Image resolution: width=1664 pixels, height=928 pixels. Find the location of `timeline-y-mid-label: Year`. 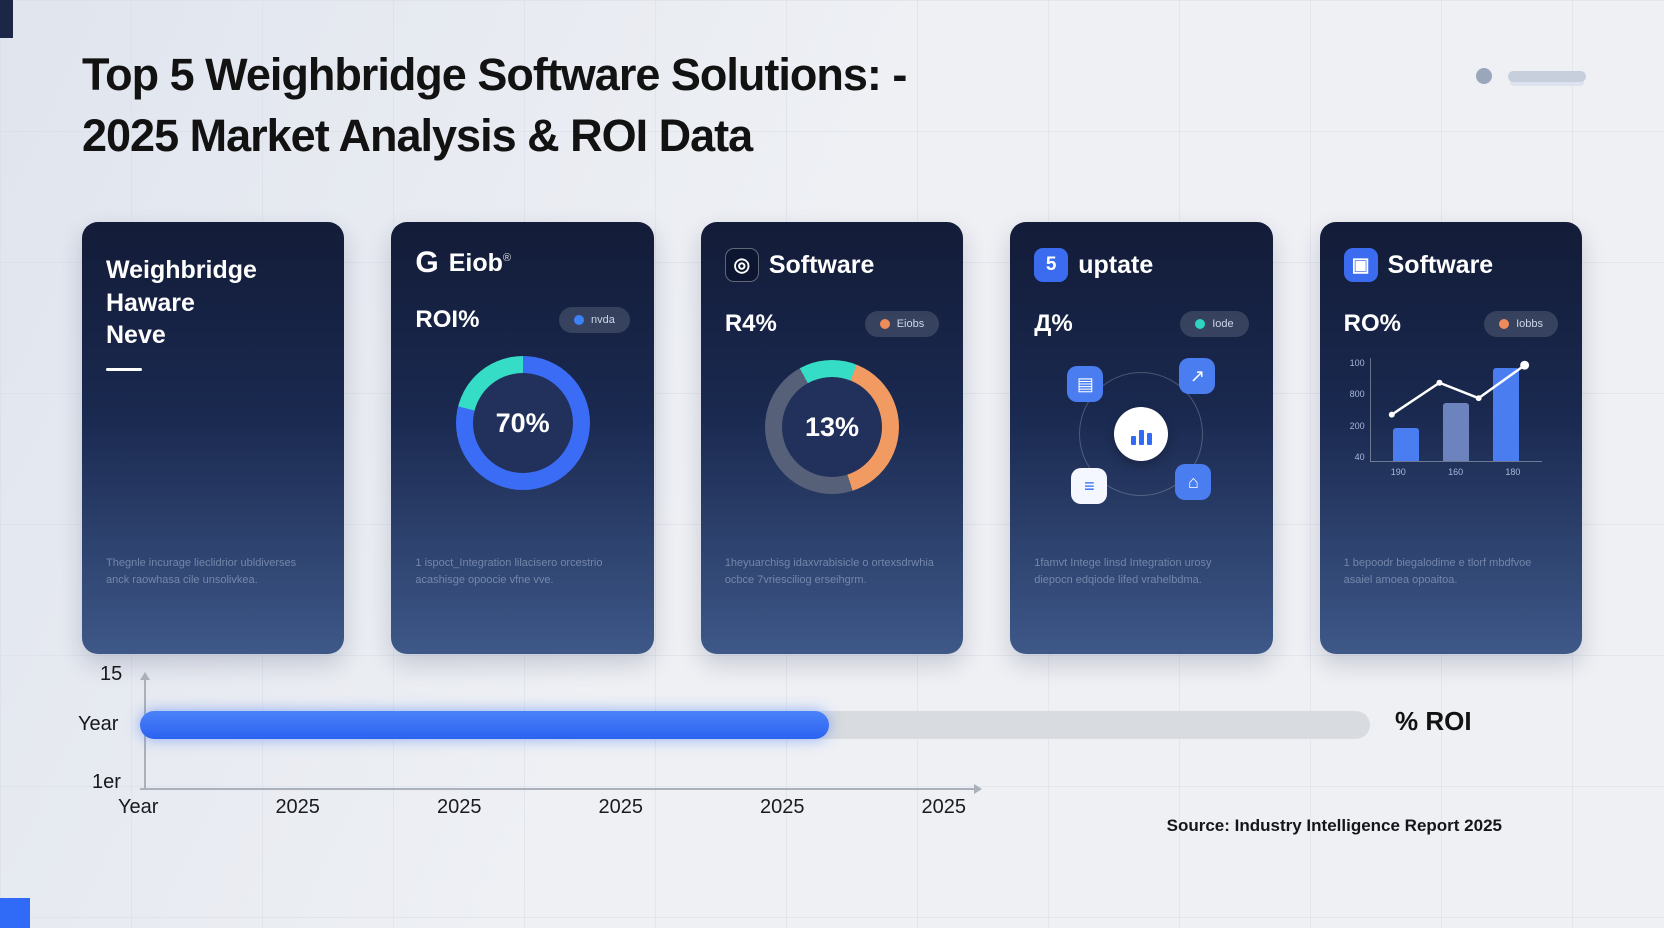

timeline-y-mid-label: Year is located at coordinates (98, 724).